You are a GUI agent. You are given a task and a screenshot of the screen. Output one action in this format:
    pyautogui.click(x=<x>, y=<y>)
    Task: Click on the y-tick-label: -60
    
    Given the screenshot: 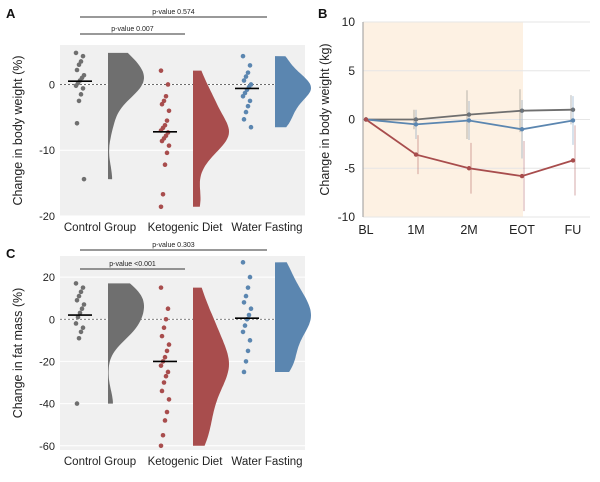 What is the action you would take?
    pyautogui.click(x=47, y=447)
    